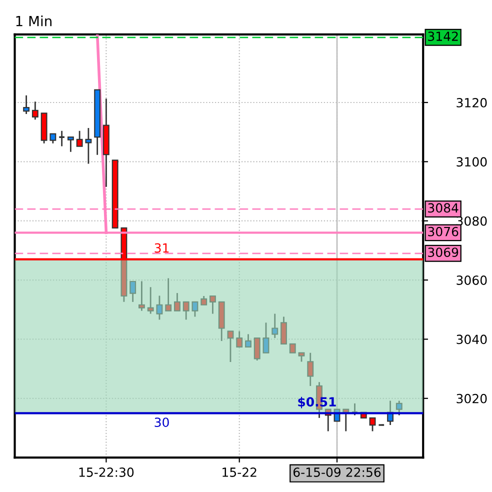 This screenshot has height=492, width=492. I want to click on y-tick-label: 3060, so click(471, 280).